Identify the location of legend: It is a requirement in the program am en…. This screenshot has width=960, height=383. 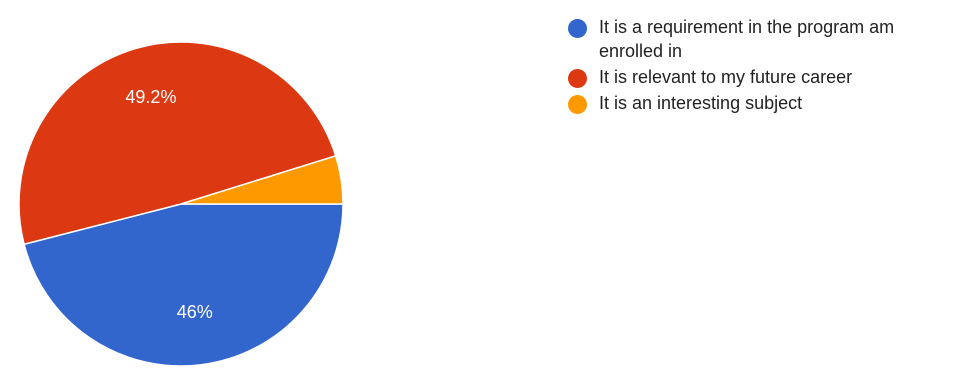
(764, 66).